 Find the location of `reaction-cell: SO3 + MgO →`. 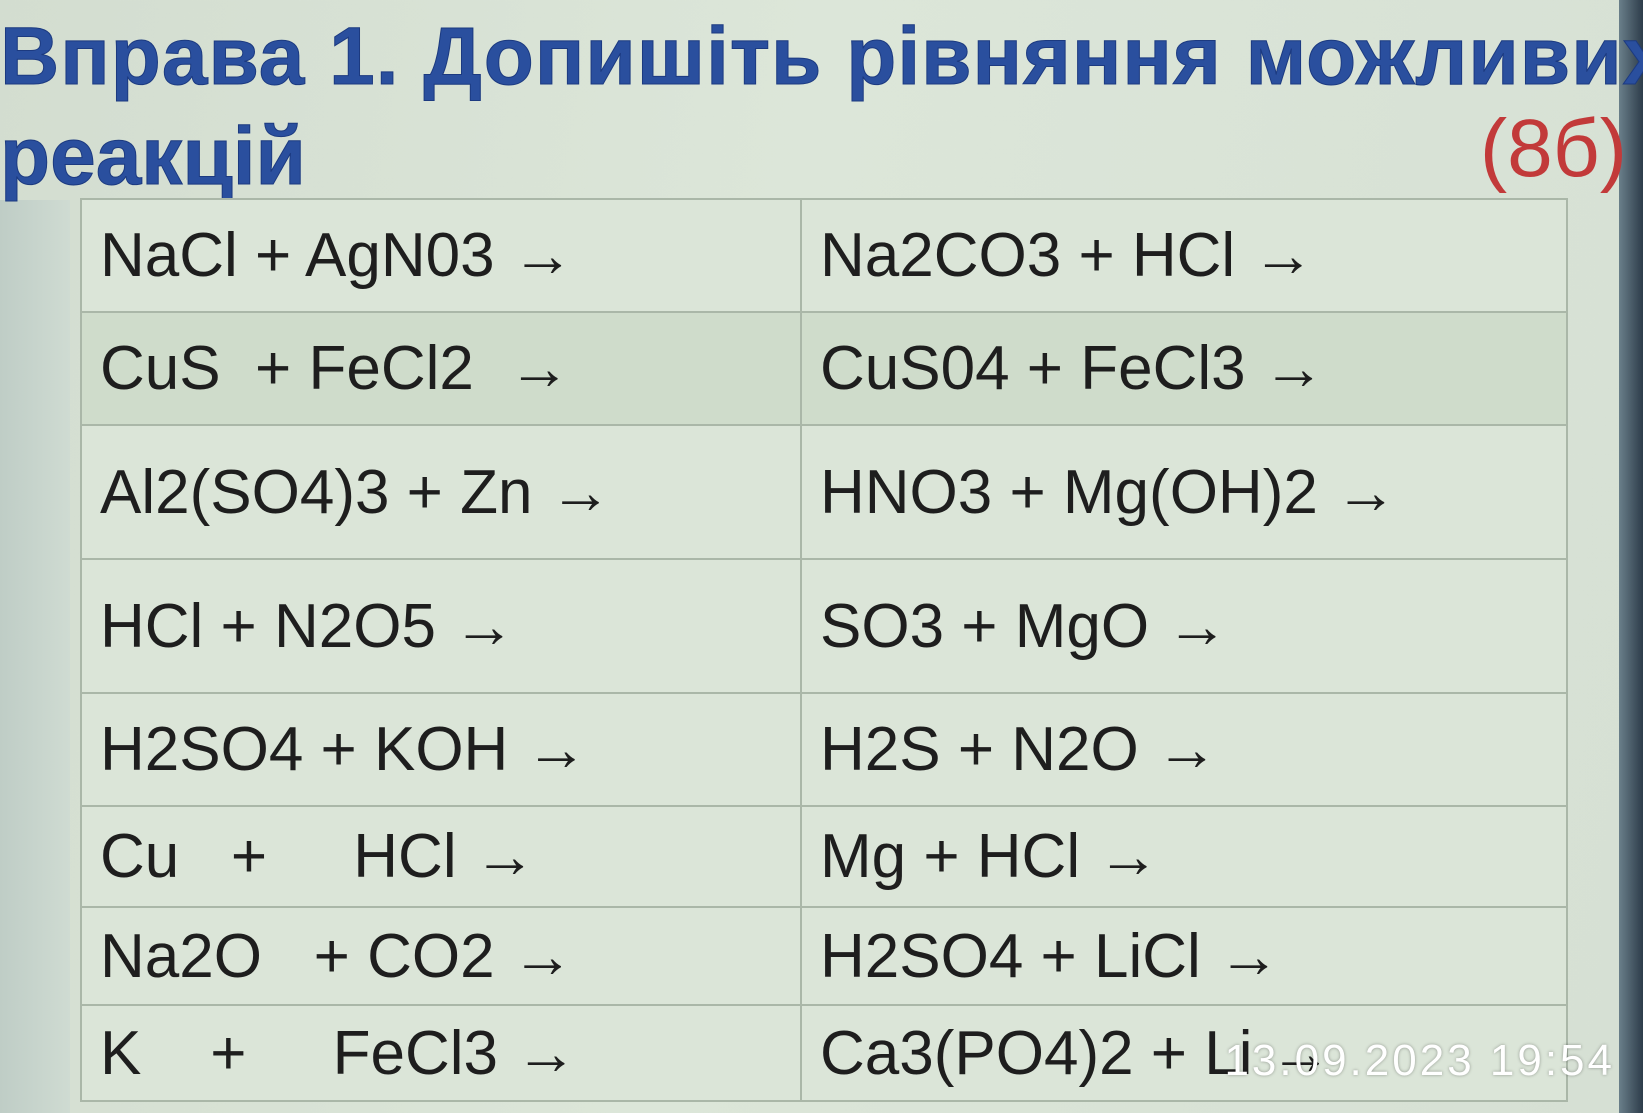

reaction-cell: SO3 + MgO → is located at coordinates (1184, 626).